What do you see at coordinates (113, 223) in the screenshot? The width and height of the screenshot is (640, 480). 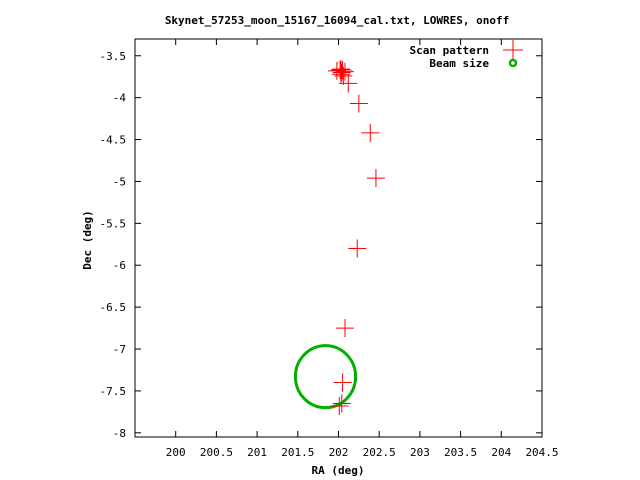 I see `y-tick-label: -5.5` at bounding box center [113, 223].